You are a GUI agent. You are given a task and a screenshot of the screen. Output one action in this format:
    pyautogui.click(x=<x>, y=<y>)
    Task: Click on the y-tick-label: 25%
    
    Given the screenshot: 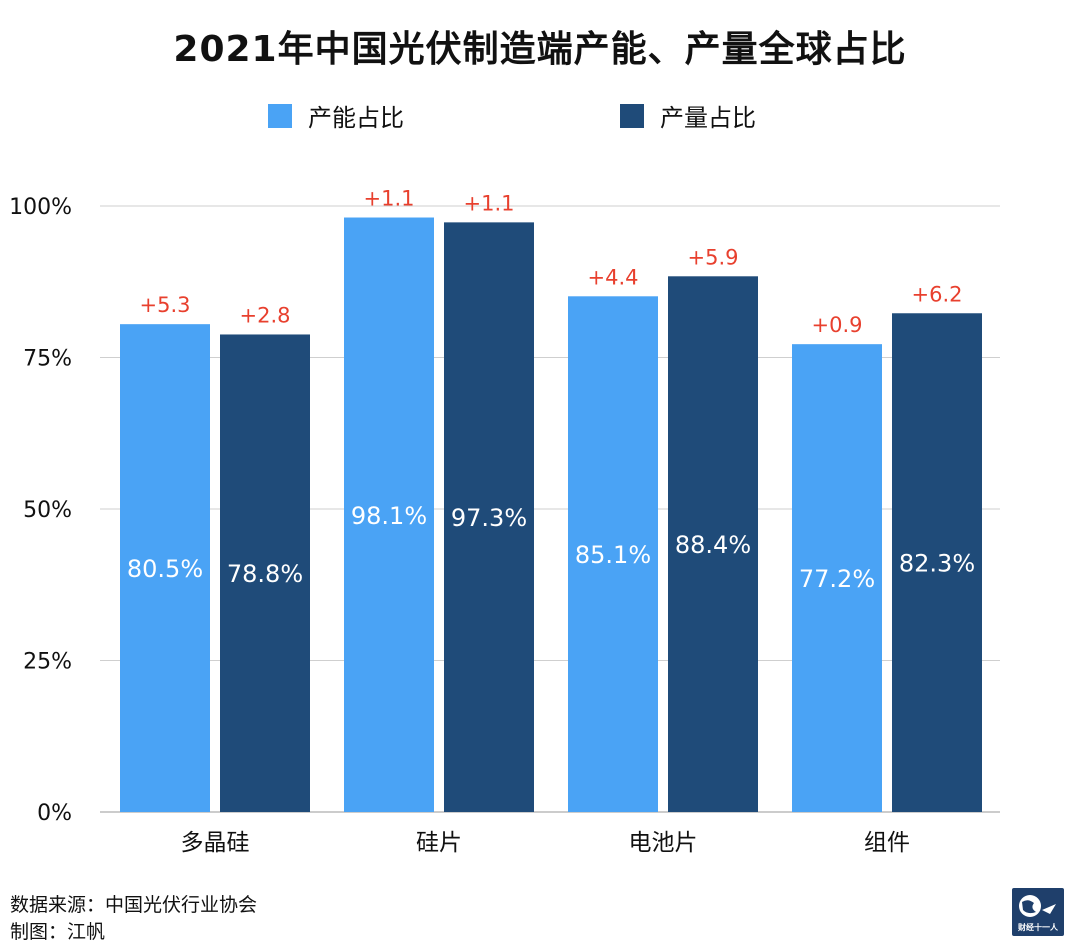 What is the action you would take?
    pyautogui.click(x=47, y=662)
    